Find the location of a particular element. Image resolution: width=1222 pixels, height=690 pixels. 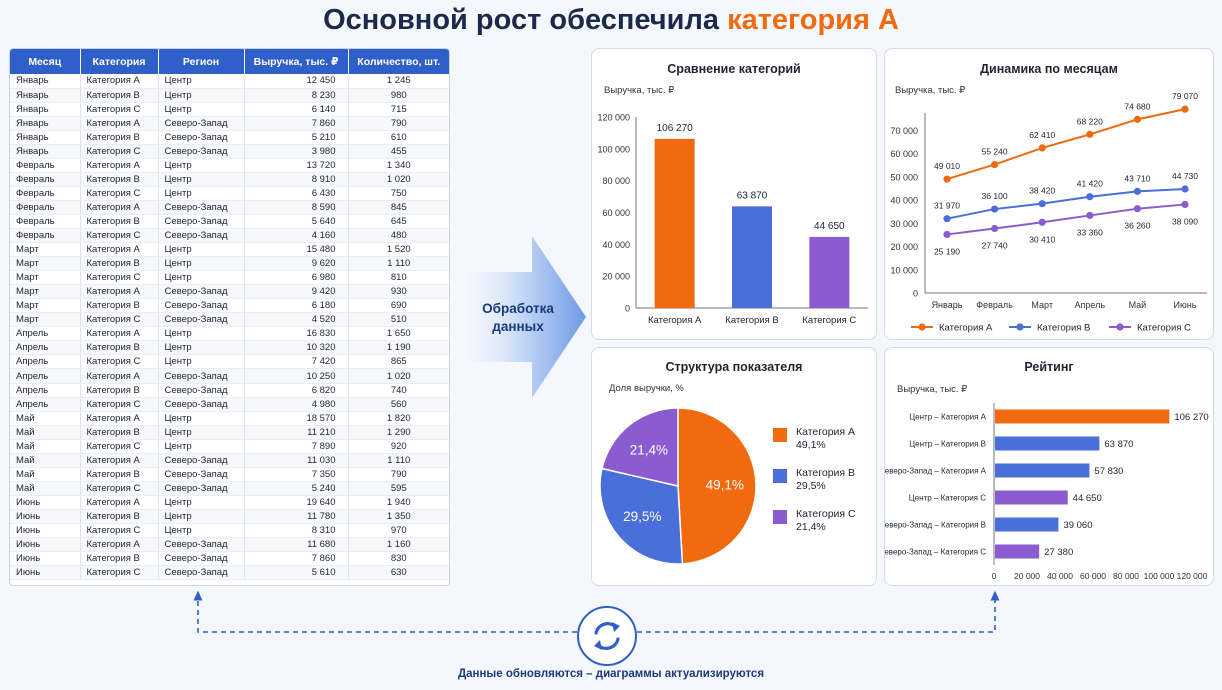

table-row: Май Категория В Центр 11 210 1 290 is located at coordinates (229, 432).